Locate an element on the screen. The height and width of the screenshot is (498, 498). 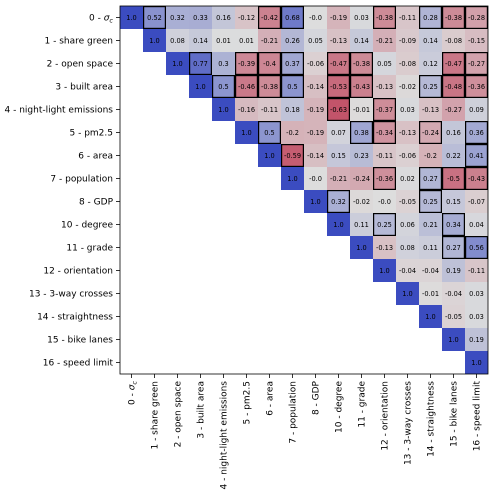
cell-value-label: 0.68 is located at coordinates (292, 18).